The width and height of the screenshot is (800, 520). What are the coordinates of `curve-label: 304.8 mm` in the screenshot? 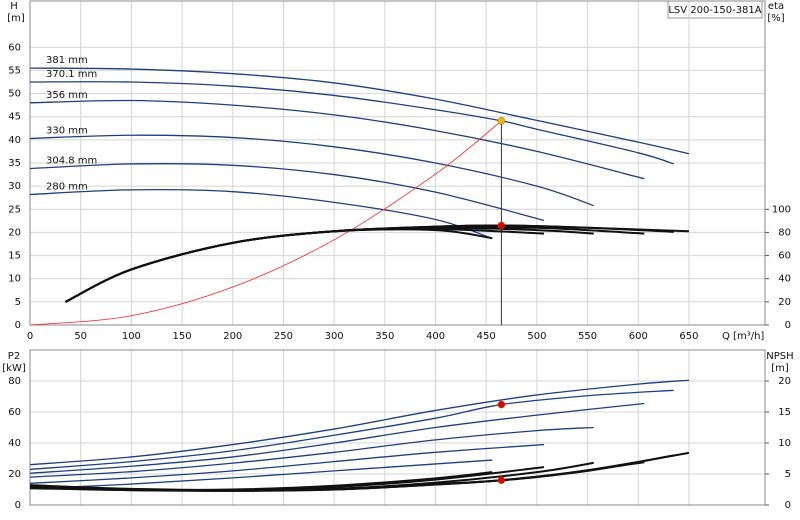 It's located at (71, 161).